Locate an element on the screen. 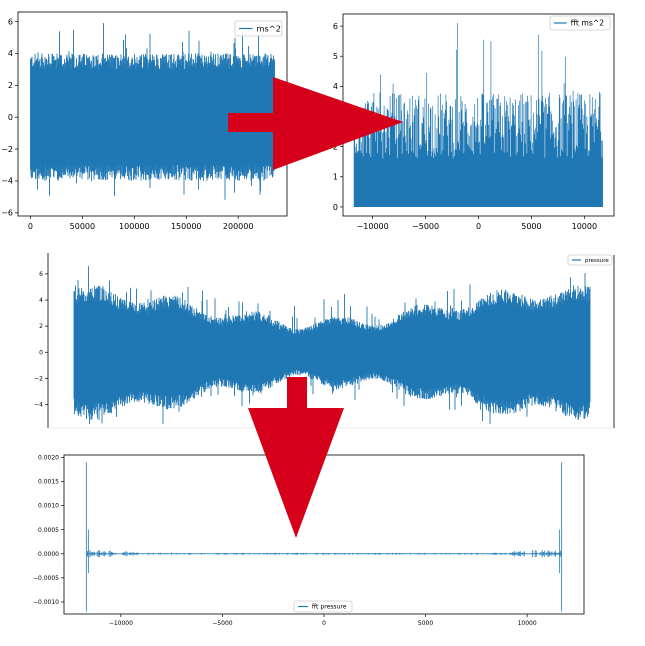 The height and width of the screenshot is (646, 645). y-tick-label: 1 is located at coordinates (335, 177).